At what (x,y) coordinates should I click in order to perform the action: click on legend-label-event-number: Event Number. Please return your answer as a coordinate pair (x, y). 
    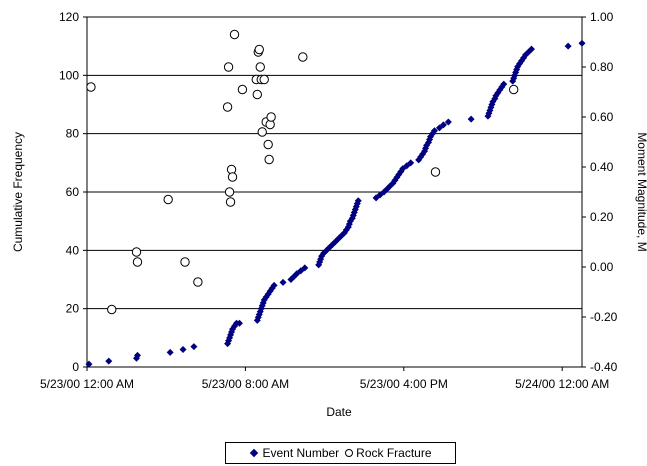
    Looking at the image, I should click on (301, 453).